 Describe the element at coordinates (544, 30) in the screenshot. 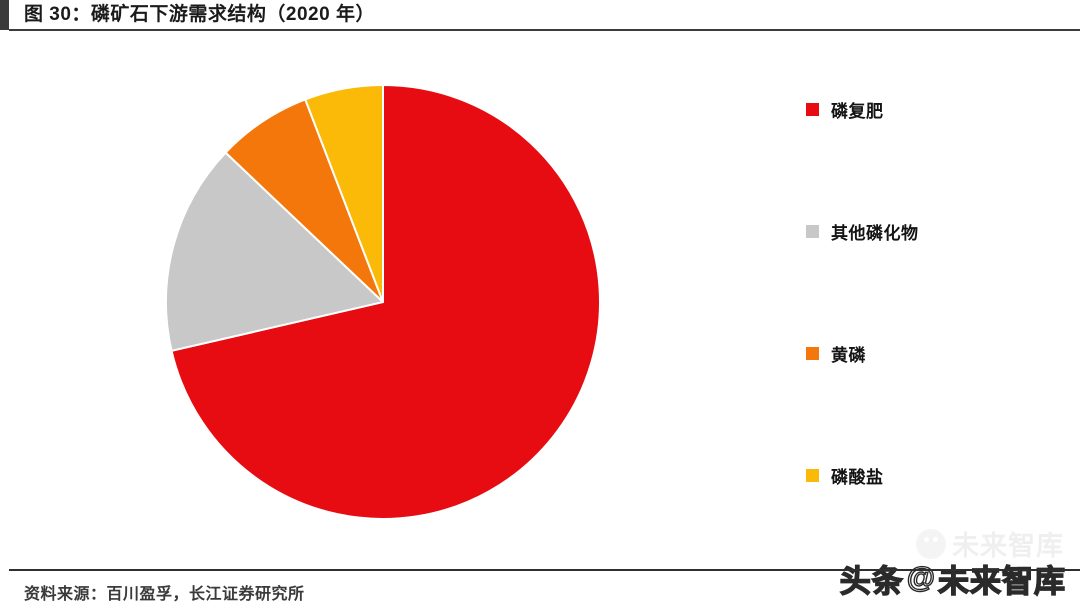

I see `header-divider` at that location.